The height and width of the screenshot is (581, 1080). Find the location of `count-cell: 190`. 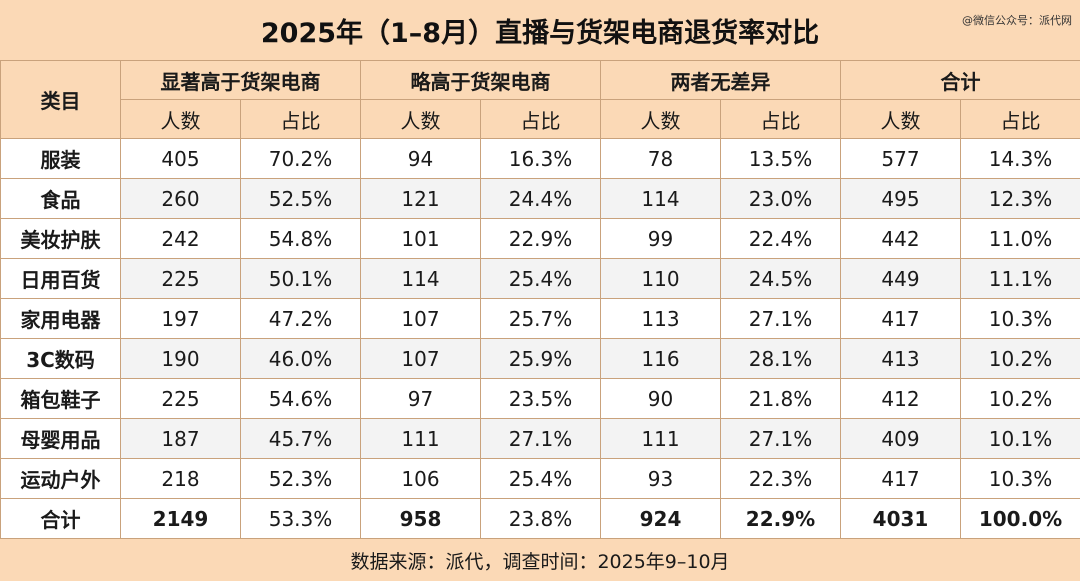

count-cell: 190 is located at coordinates (180, 358).